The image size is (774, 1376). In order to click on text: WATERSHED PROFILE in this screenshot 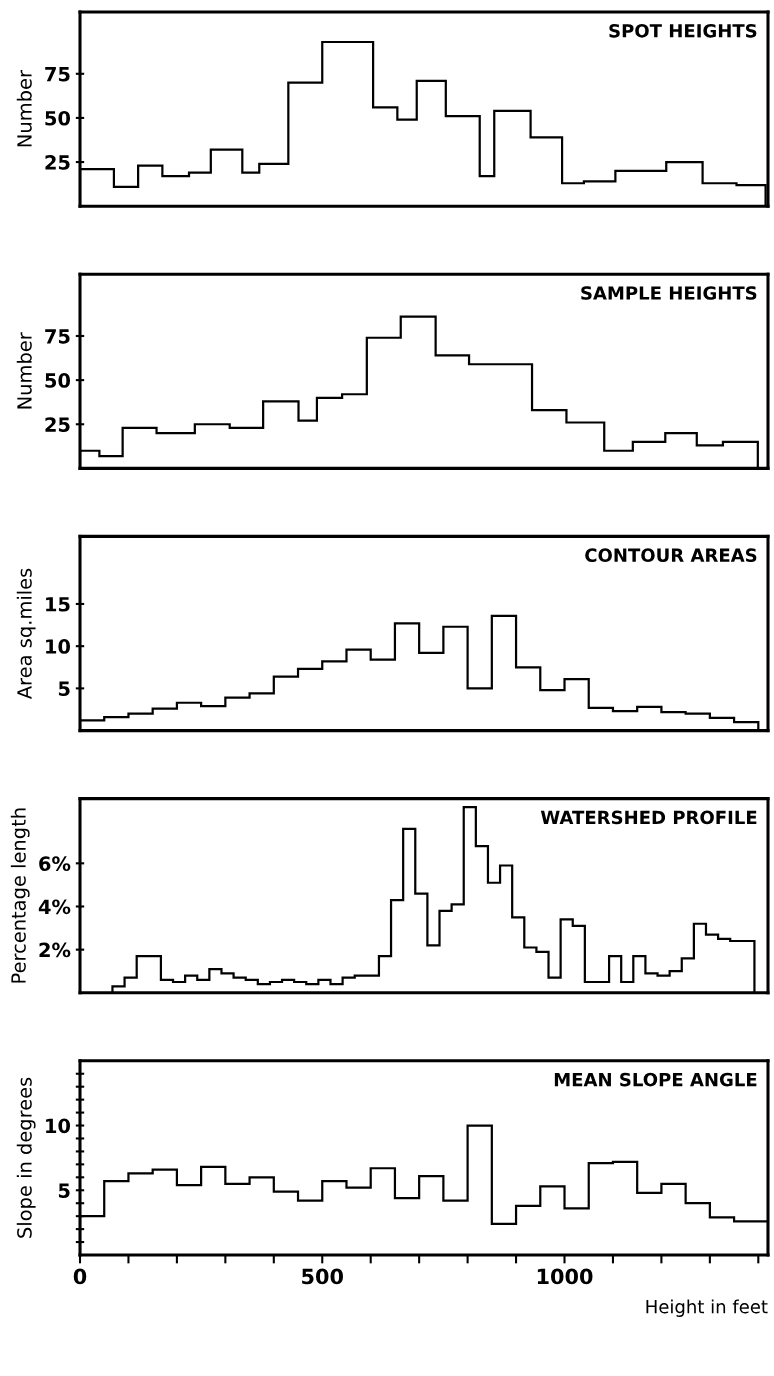, I will do `click(648, 817)`.